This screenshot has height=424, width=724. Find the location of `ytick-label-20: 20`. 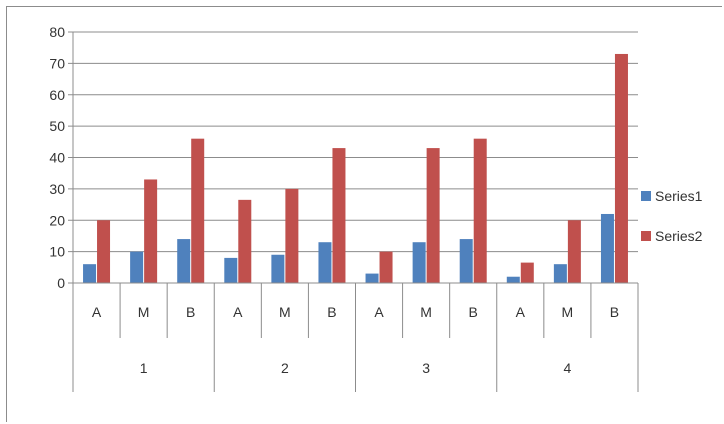

ytick-label-20: 20 is located at coordinates (57, 220).